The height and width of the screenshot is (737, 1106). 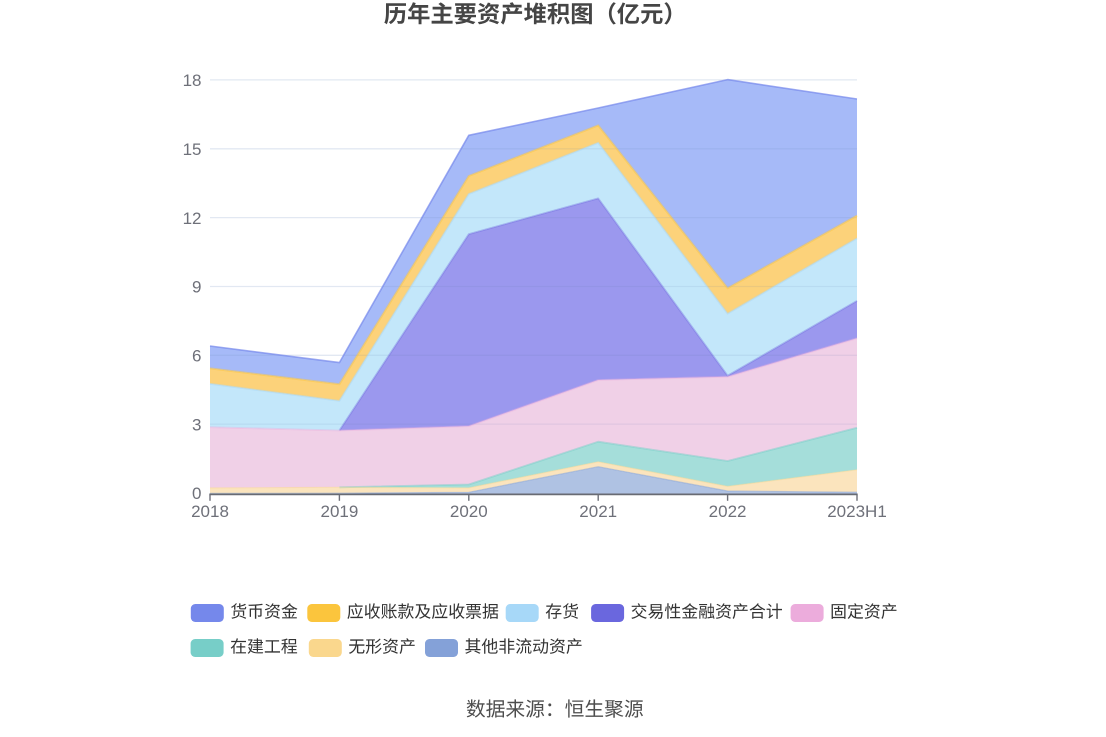 I want to click on svg-text: 9, so click(x=196, y=287).